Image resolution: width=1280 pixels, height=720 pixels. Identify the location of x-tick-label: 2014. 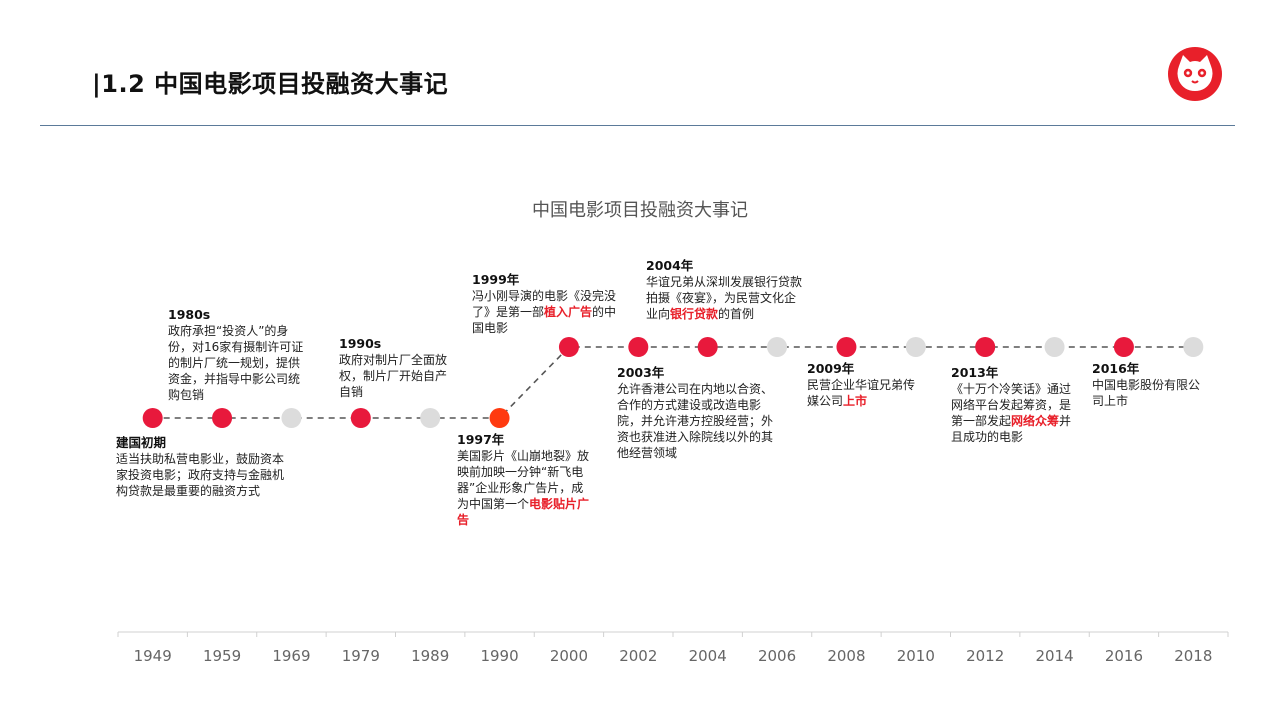
(1054, 656).